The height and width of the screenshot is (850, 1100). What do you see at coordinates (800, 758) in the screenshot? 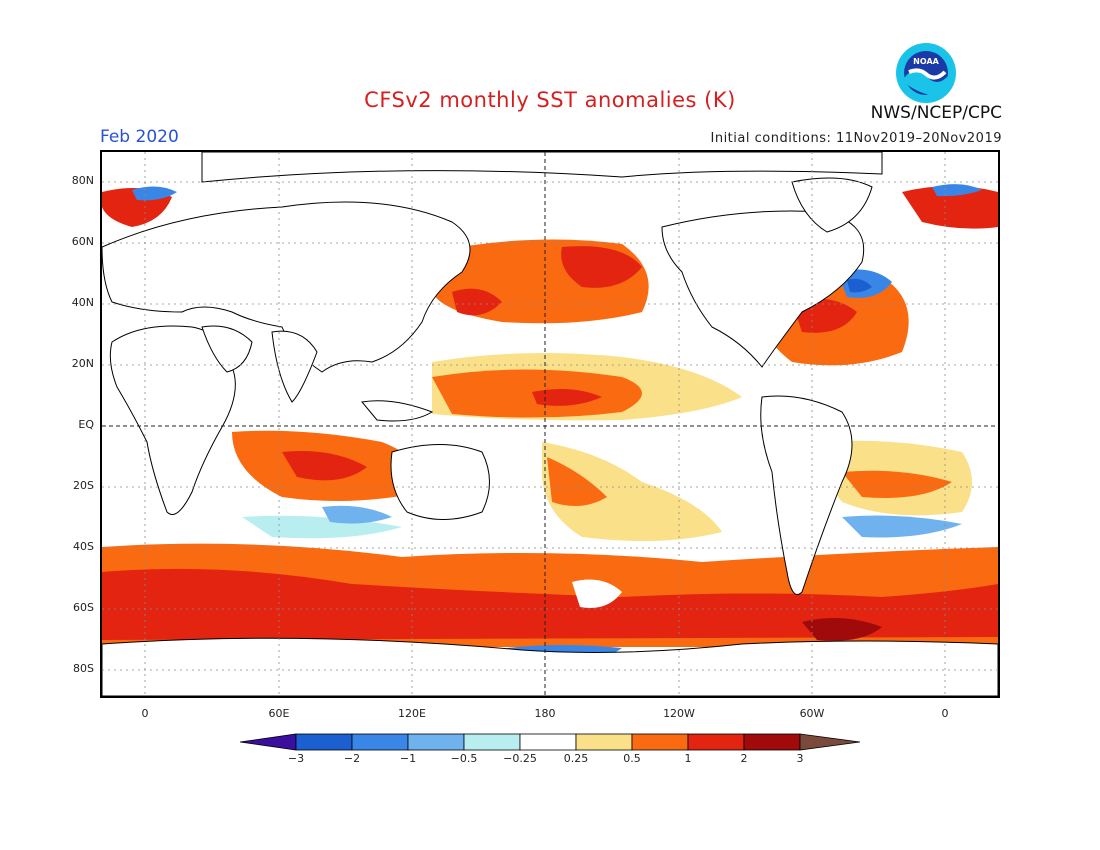
I see `colorbar-label: 3` at bounding box center [800, 758].